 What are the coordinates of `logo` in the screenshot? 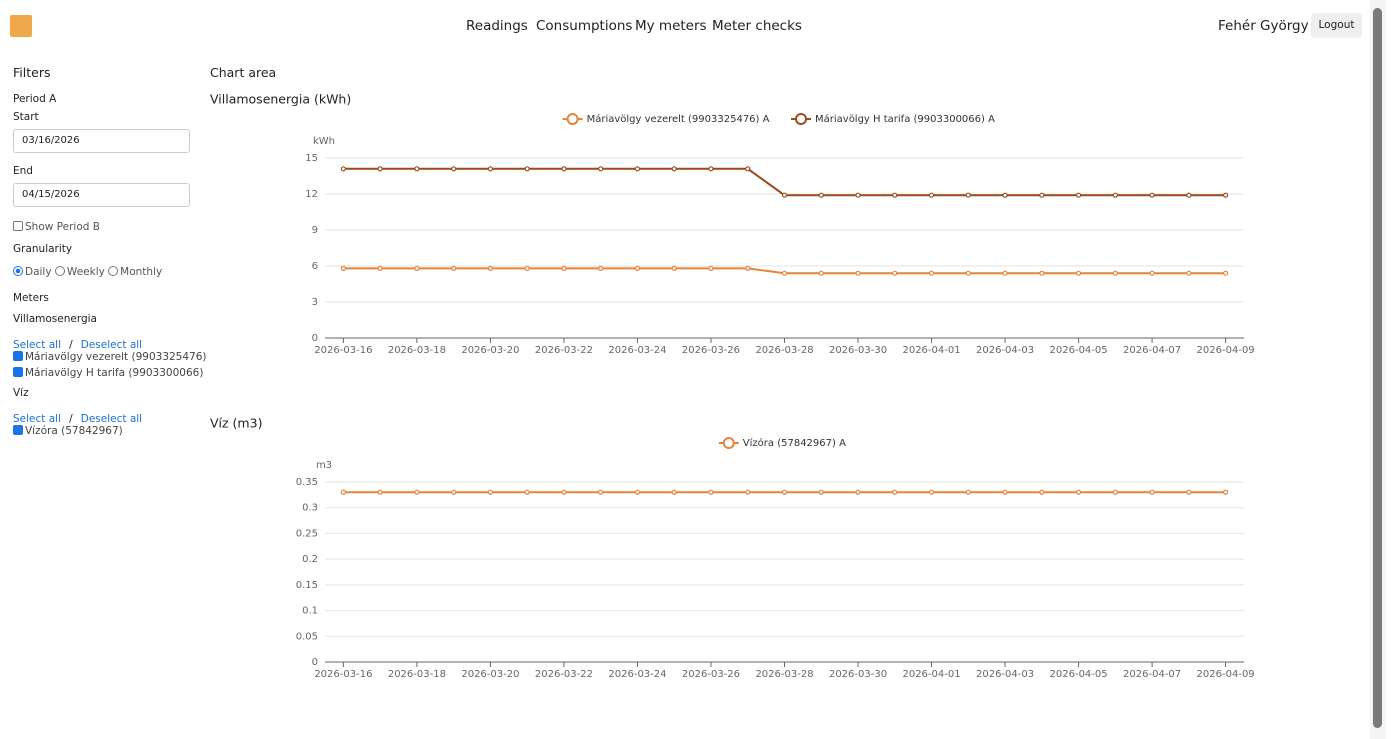 It's located at (21, 26).